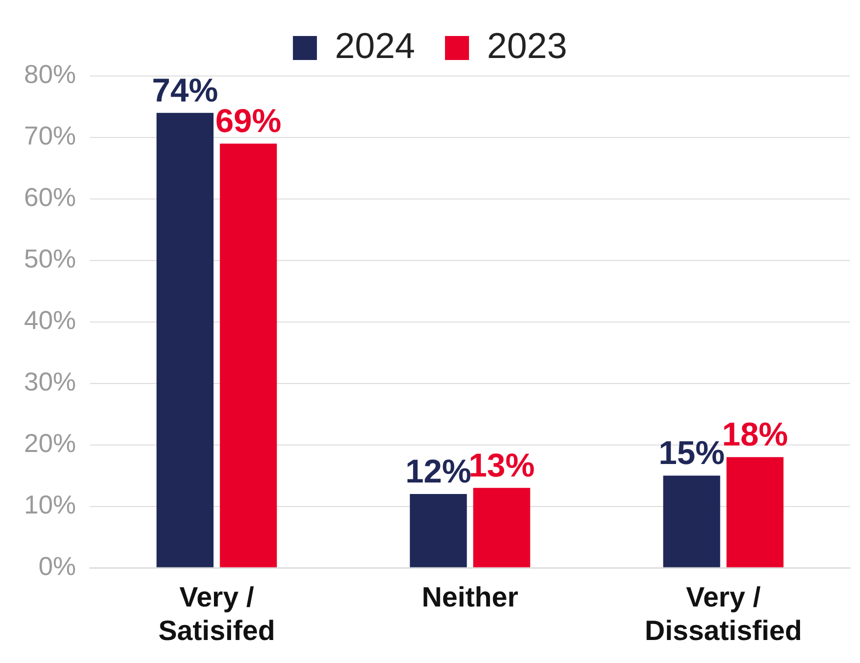  What do you see at coordinates (50, 504) in the screenshot?
I see `y-tick-label: 10%` at bounding box center [50, 504].